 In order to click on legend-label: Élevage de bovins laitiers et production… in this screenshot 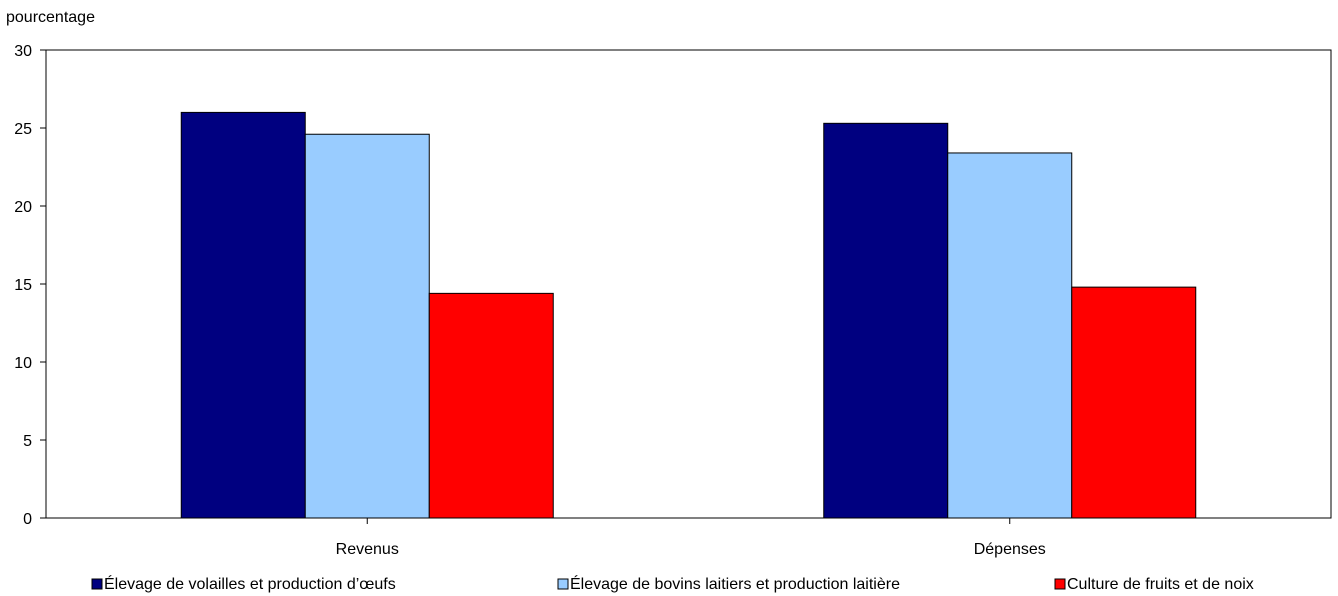, I will do `click(735, 583)`.